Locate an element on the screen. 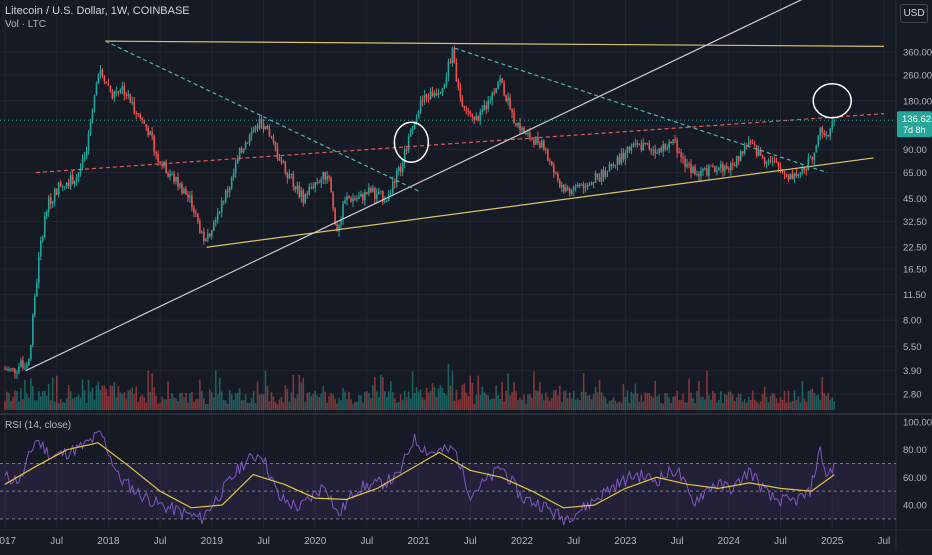 This screenshot has width=932, height=555. time-tick-label: 2017 is located at coordinates (8, 541).